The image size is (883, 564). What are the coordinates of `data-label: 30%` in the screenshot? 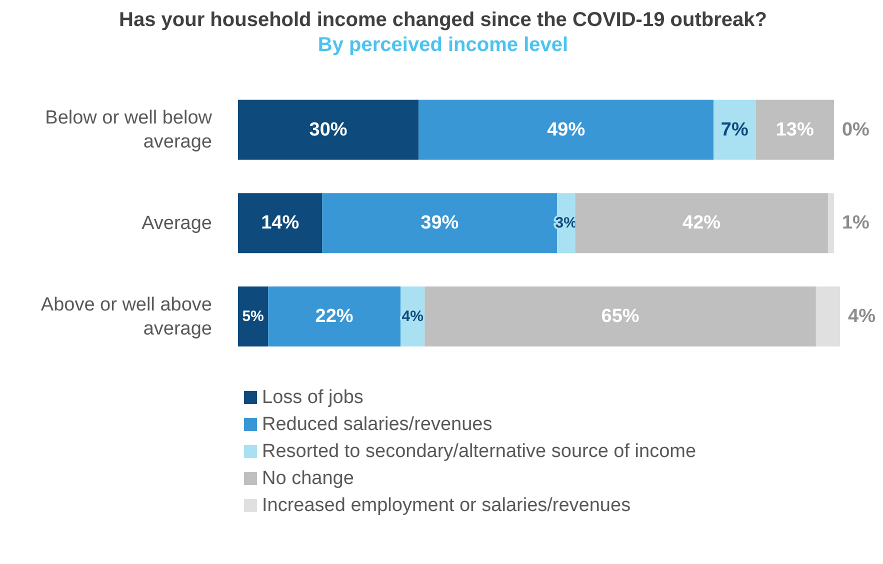 It's located at (328, 129).